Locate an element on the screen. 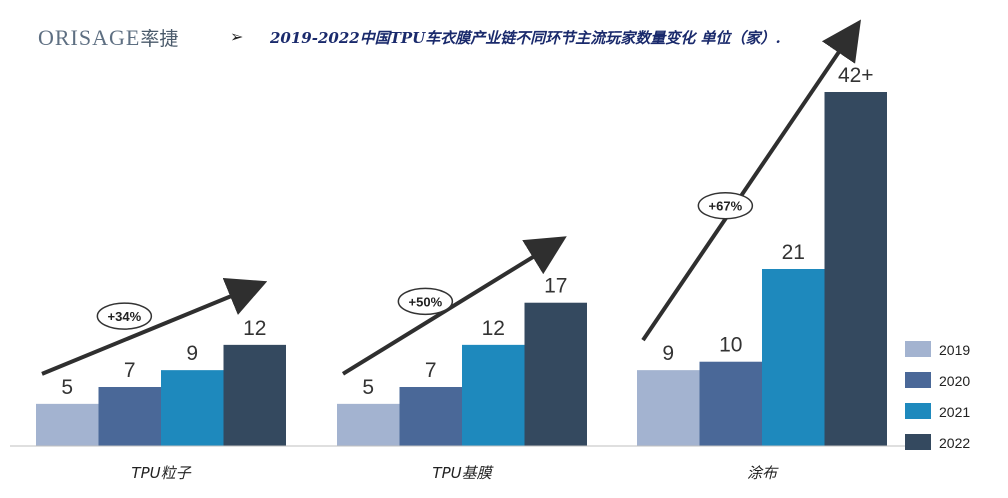 Image resolution: width=1008 pixels, height=498 pixels. data-label-2019-1: 5 is located at coordinates (368, 387).